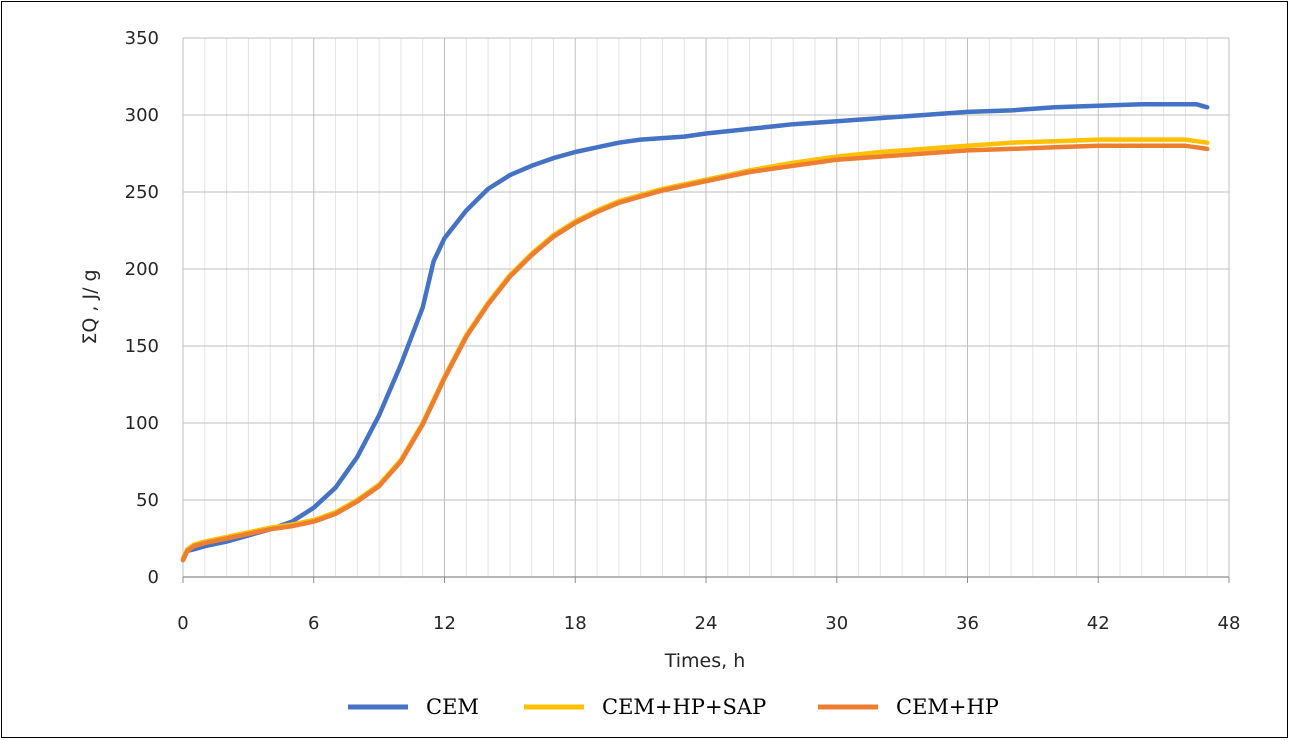 This screenshot has width=1290, height=740. Describe the element at coordinates (413, 707) in the screenshot. I see `legend-item-1: CEM` at that location.